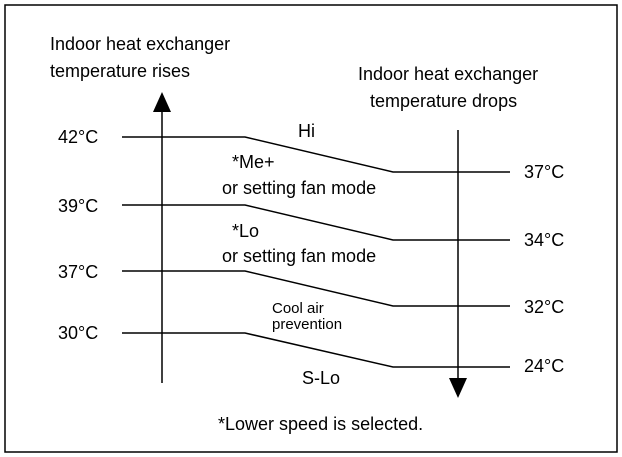 This screenshot has width=622, height=457. I want to click on down-arrow-head, so click(458, 388).